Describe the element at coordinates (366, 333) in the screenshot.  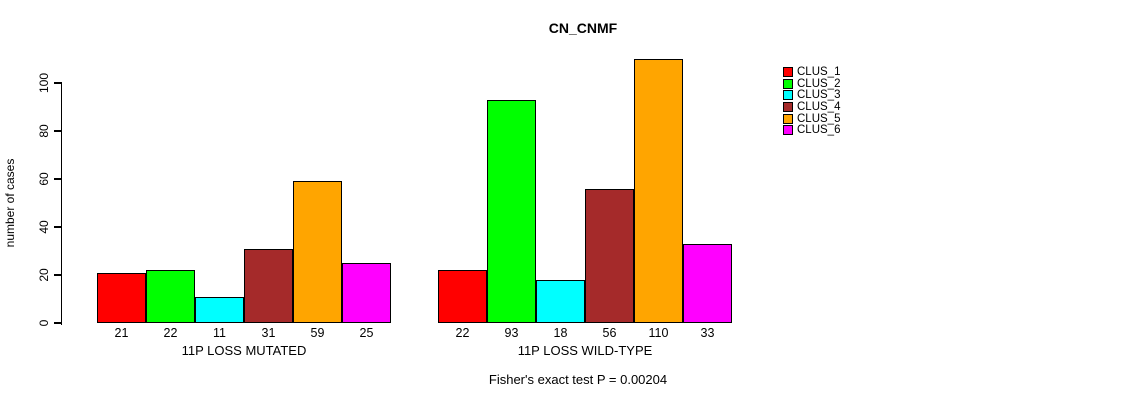
I see `bar-value-label: 25` at that location.